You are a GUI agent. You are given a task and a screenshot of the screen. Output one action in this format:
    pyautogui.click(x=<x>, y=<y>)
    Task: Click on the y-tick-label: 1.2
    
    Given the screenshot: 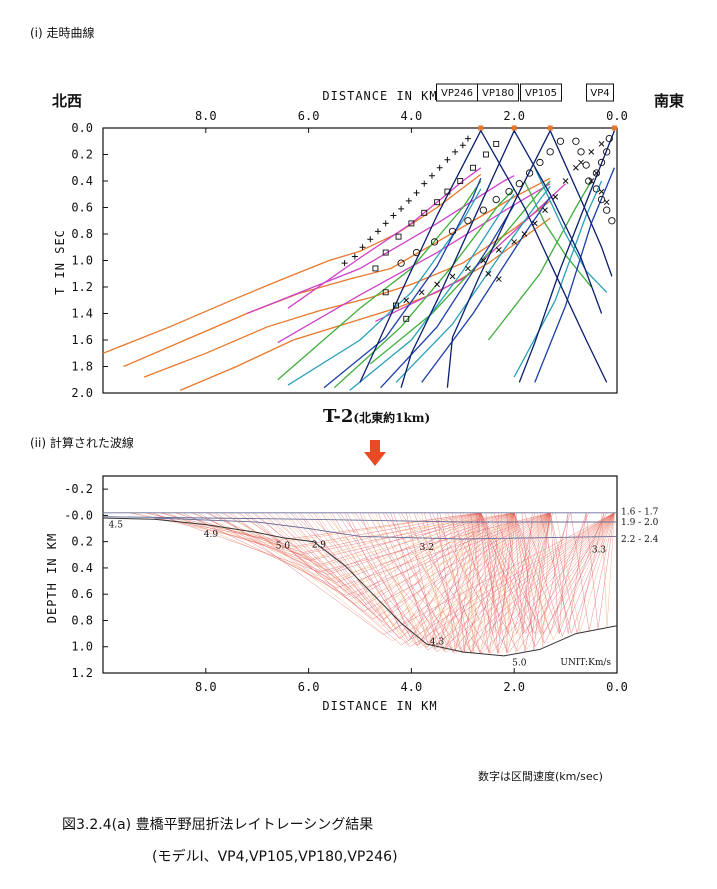 What is the action you would take?
    pyautogui.click(x=82, y=673)
    